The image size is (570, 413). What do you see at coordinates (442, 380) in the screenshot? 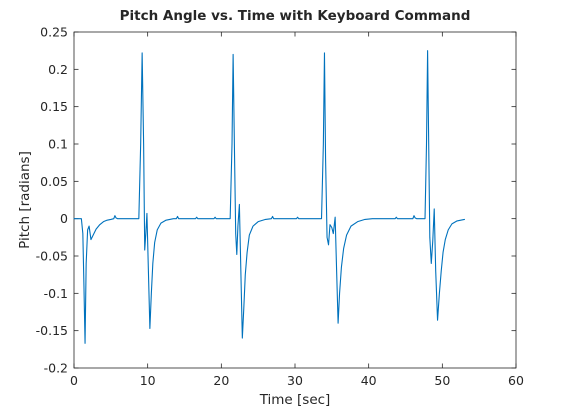
I see `x-tick-label: 50` at bounding box center [442, 380].